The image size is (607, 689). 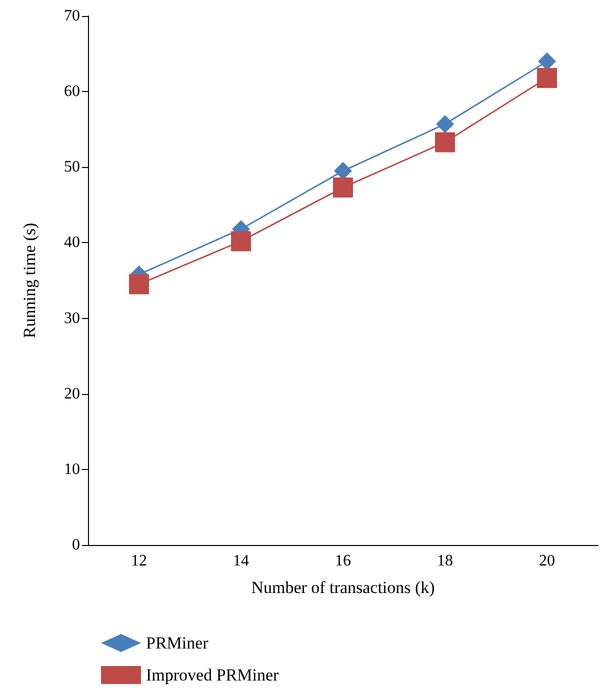 I want to click on x-tick-label: 20, so click(x=547, y=561).